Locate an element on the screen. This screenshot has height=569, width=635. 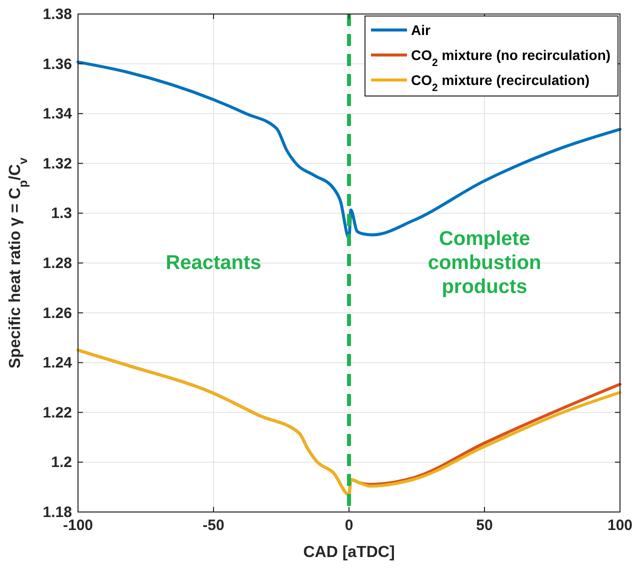
legend-label: Air is located at coordinates (421, 30).